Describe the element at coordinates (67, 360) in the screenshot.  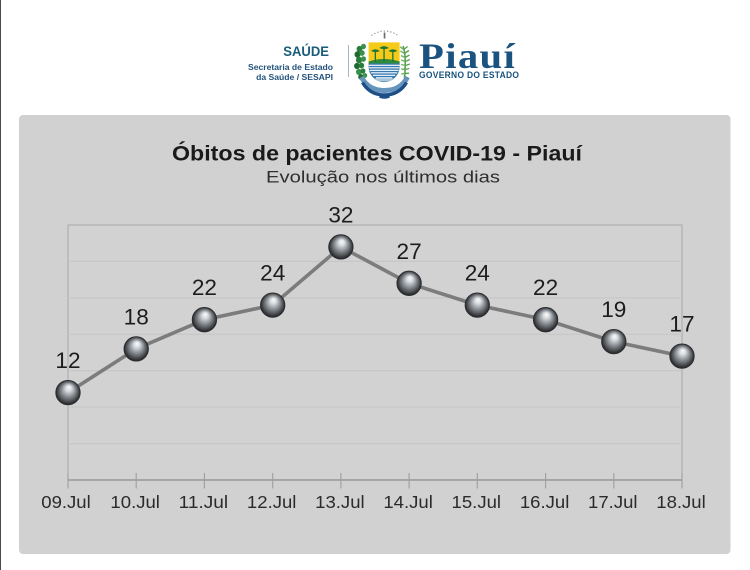
I see `svg-text: 12` at that location.